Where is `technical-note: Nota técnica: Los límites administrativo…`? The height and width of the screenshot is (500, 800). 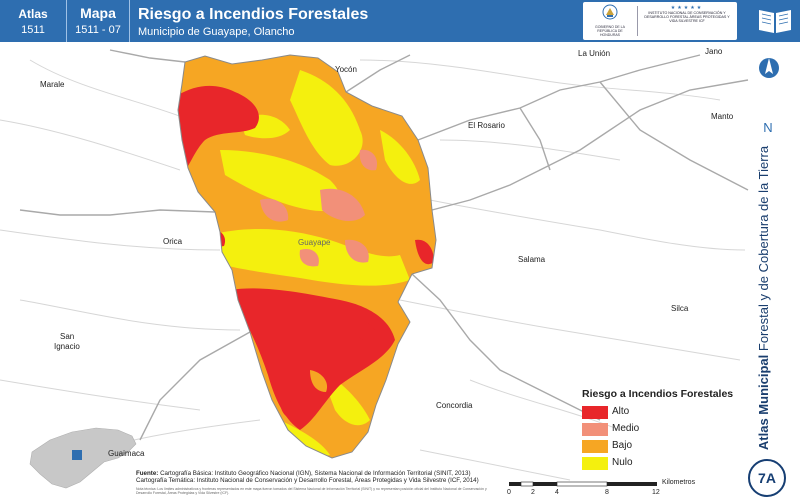
technical-note: Nota técnica: Los límites administrativo… is located at coordinates (311, 491).